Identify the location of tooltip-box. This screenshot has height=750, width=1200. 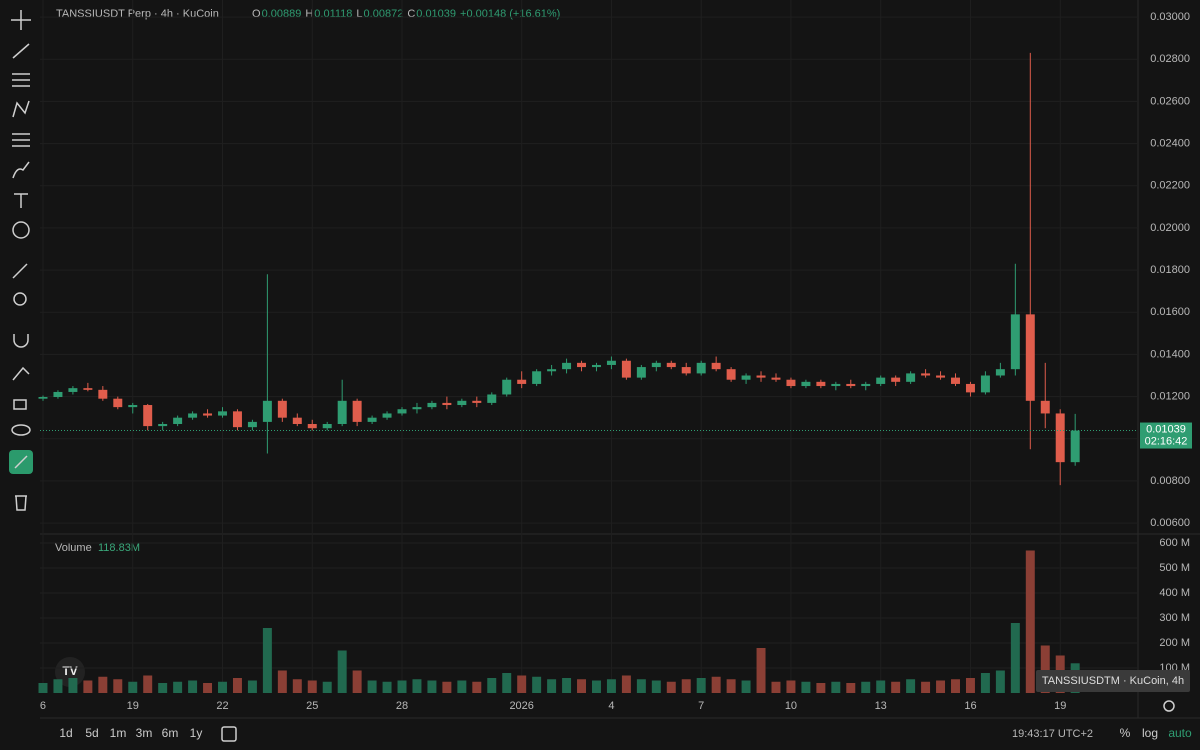
(1113, 681).